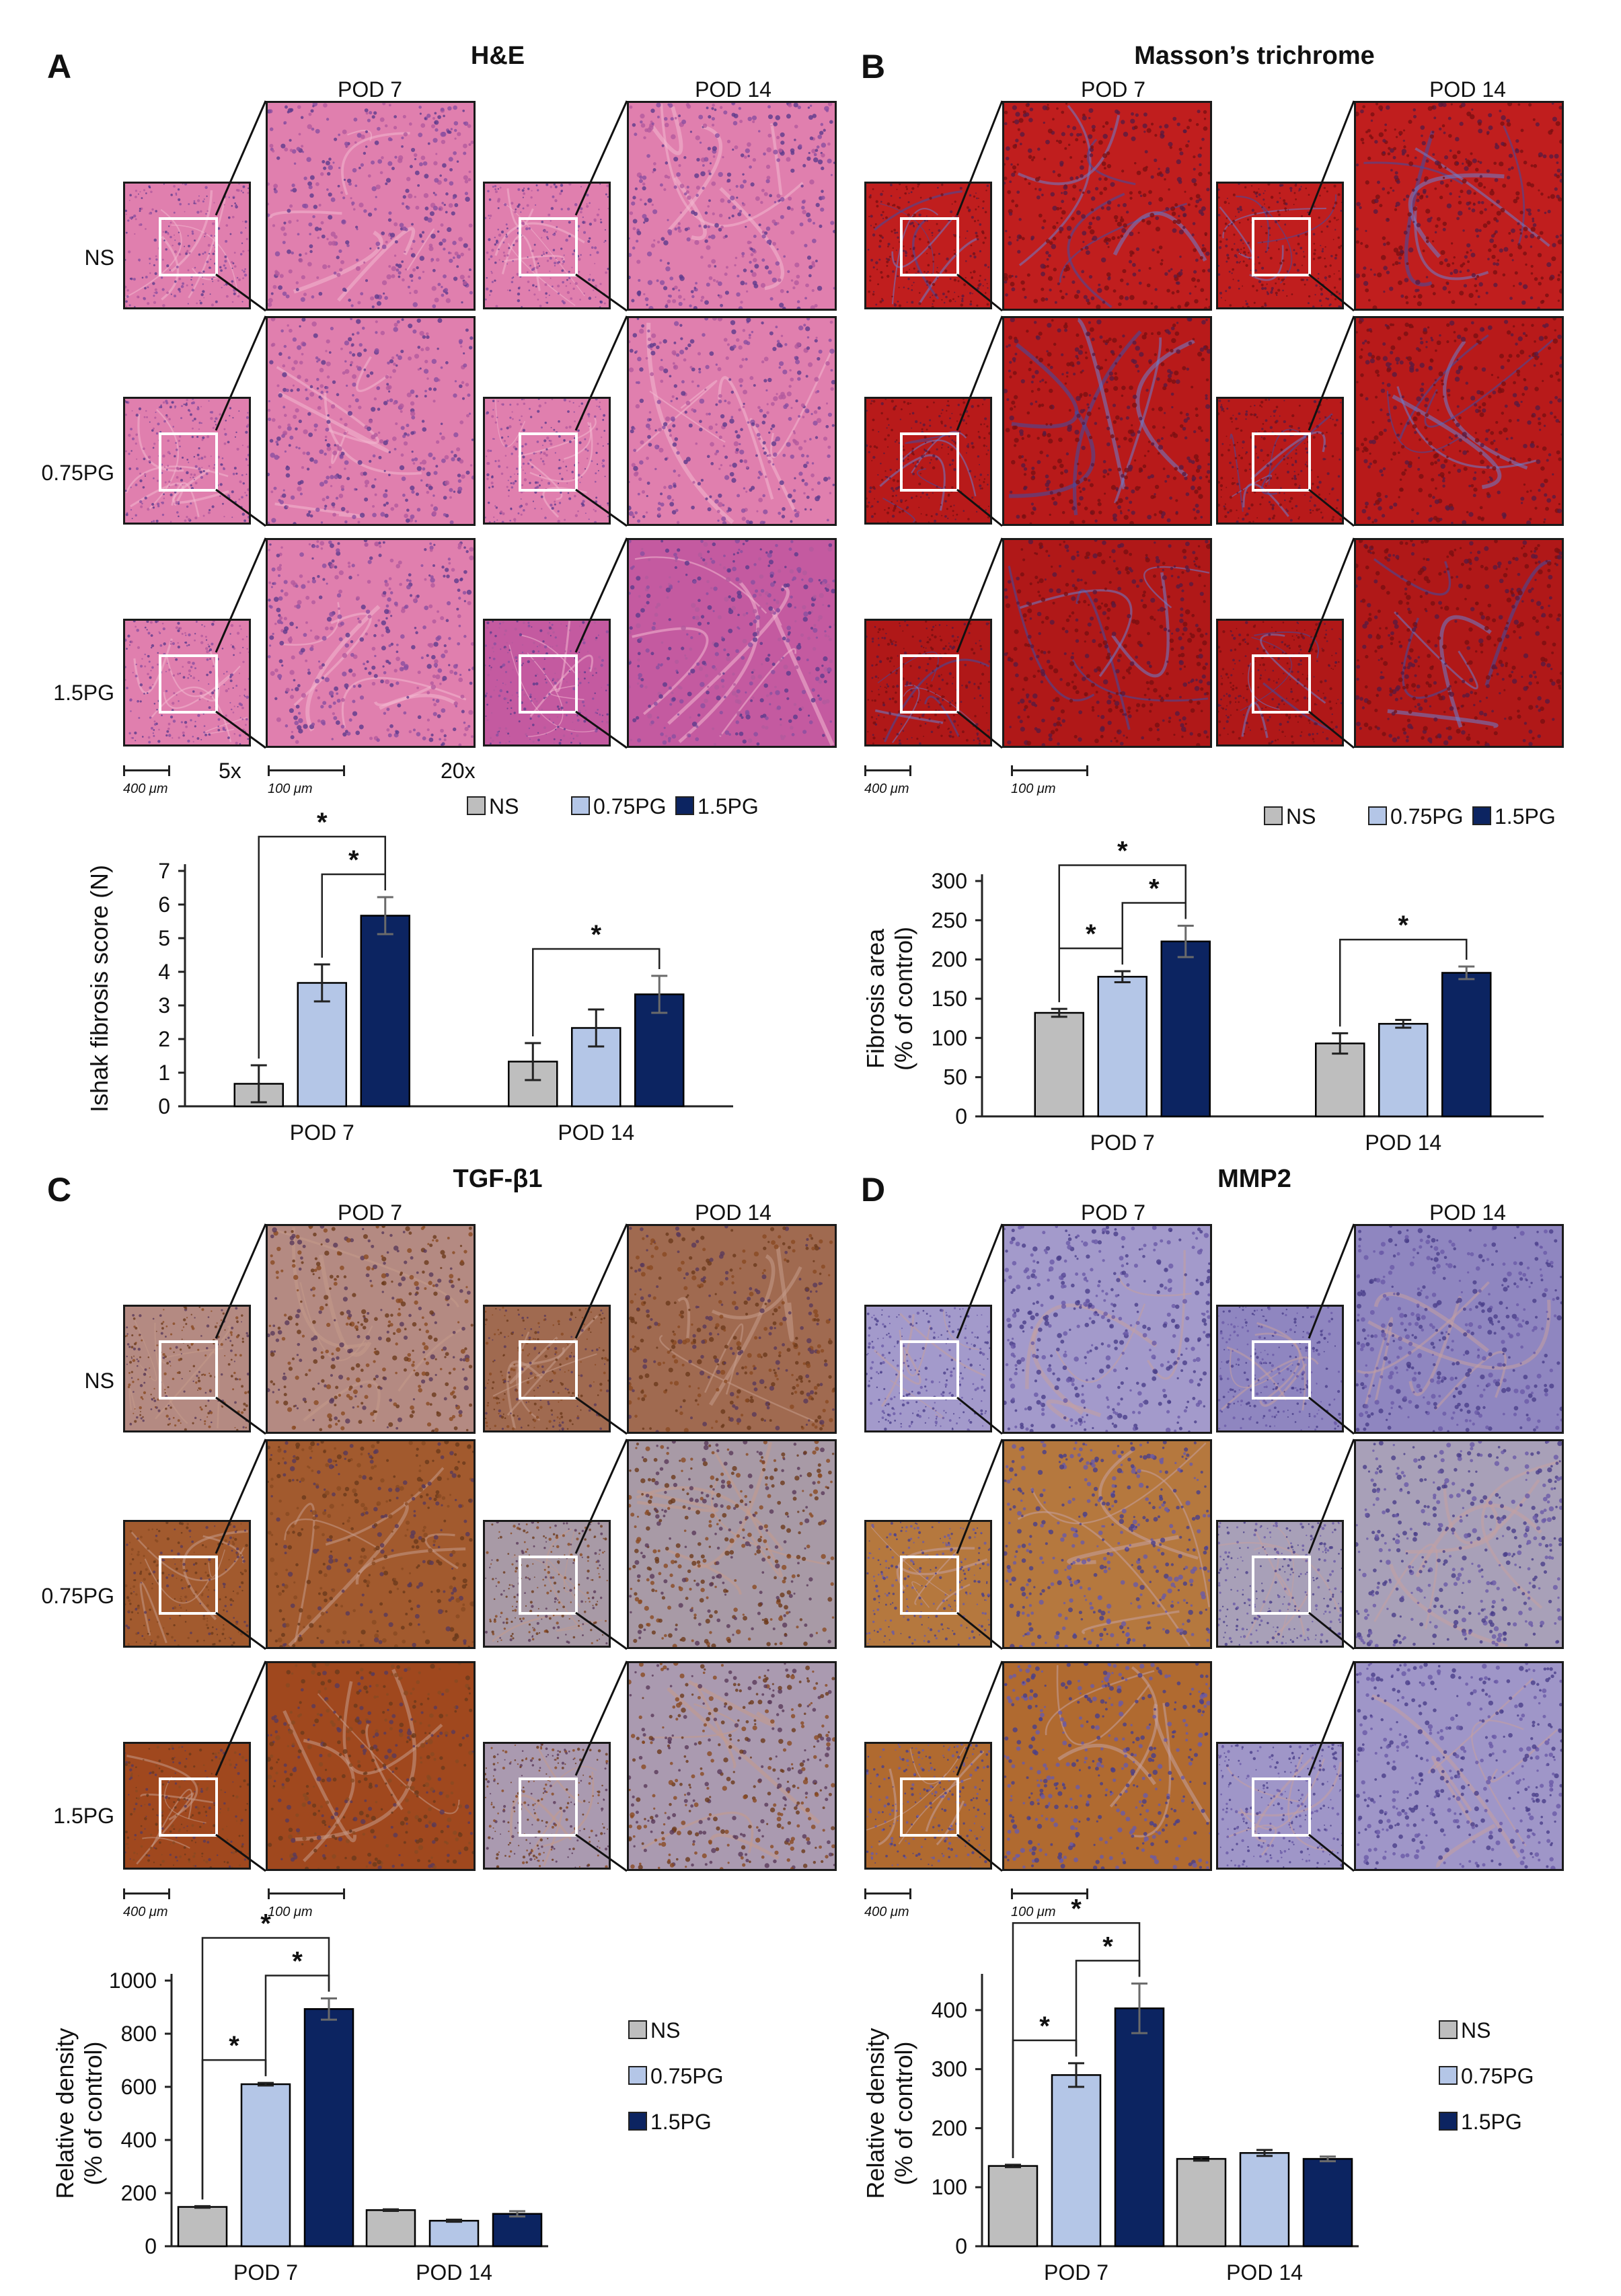 This screenshot has height=2296, width=1621. I want to click on panel-title: Masson’s trichrome, so click(1254, 56).